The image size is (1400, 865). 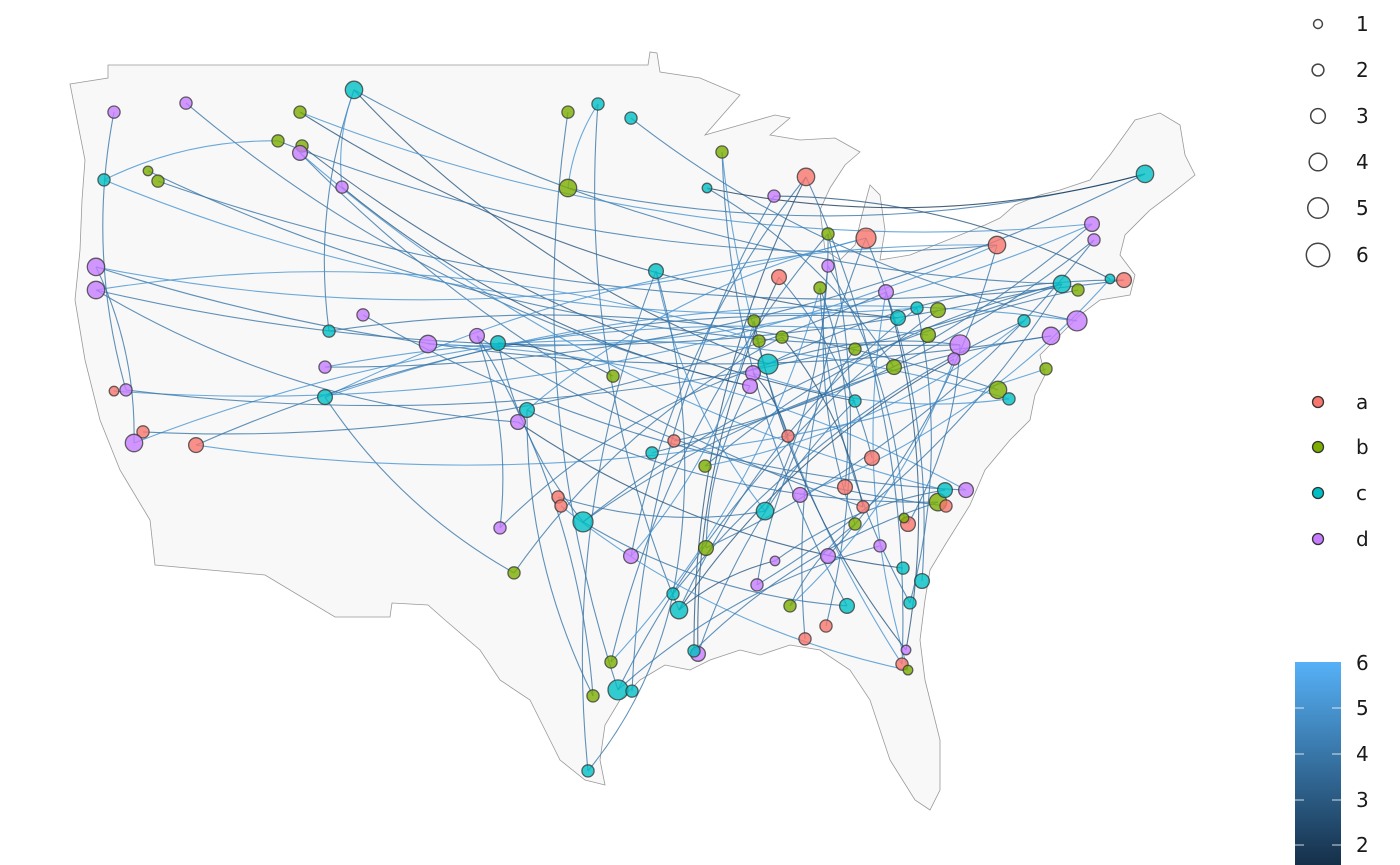 I want to click on legend-size-label: 6, so click(x=1362, y=255).